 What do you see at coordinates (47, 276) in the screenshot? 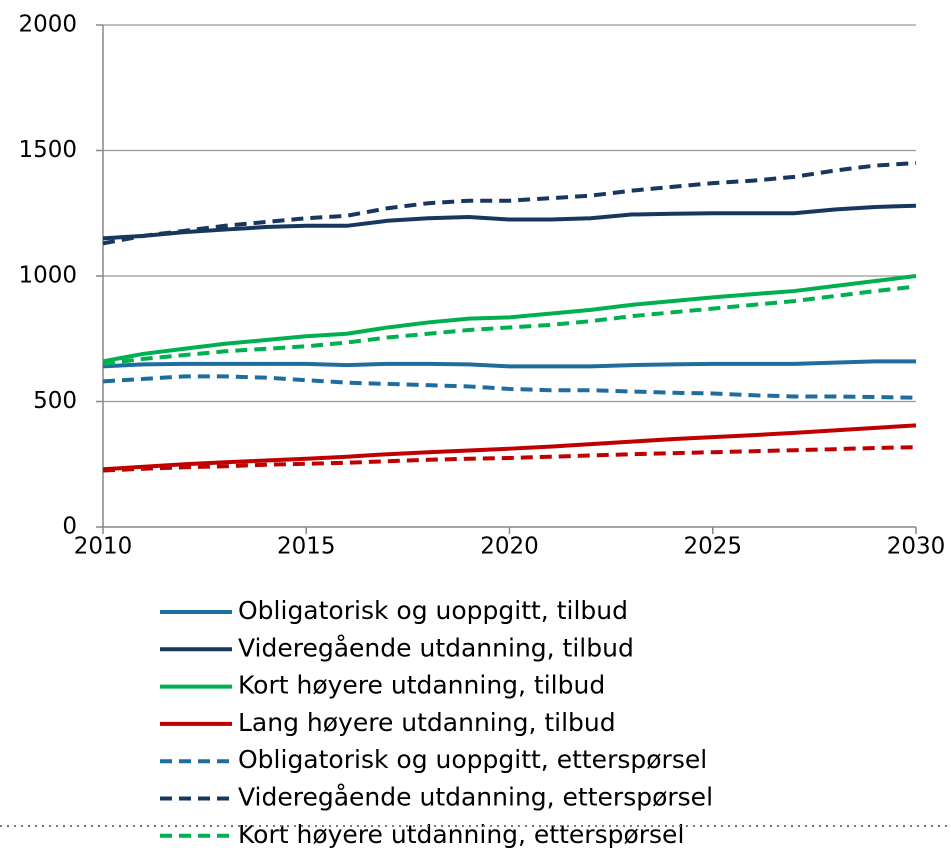
I see `y-tick-label: 1000` at bounding box center [47, 276].